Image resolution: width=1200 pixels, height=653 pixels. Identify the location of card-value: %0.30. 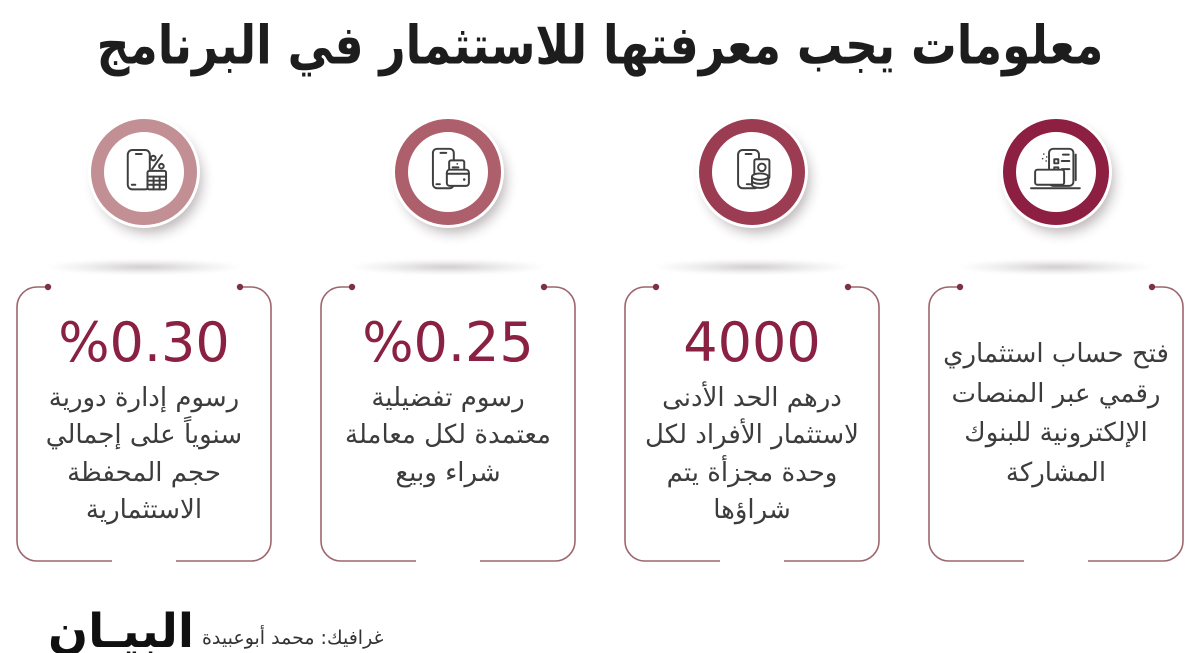
(144, 343).